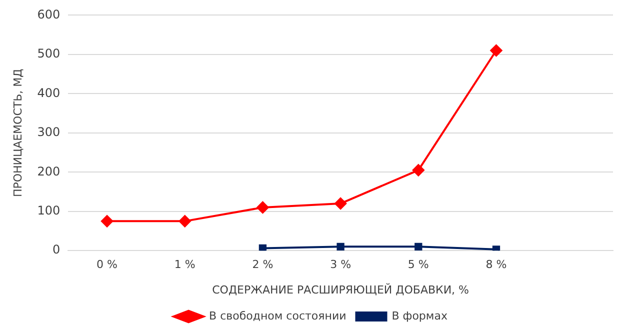 The height and width of the screenshot is (336, 623). What do you see at coordinates (341, 265) in the screenshot?
I see `x-tick-label: 3 %` at bounding box center [341, 265].